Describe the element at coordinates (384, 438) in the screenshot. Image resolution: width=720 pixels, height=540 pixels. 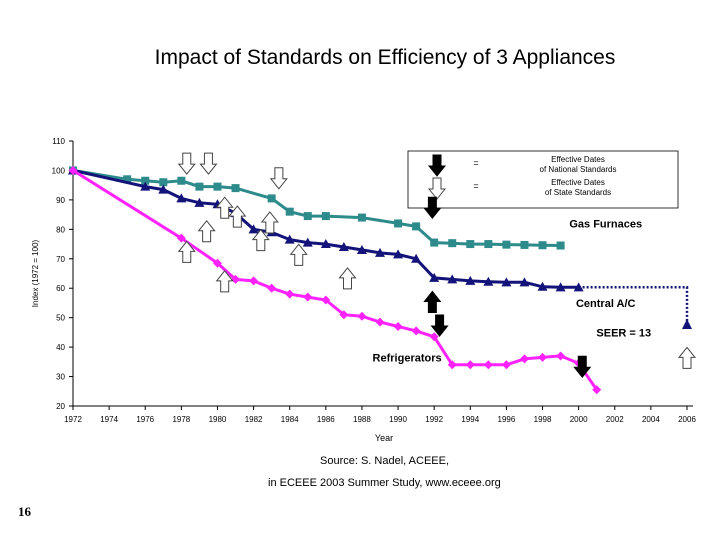
I see `x-axis-label: Year` at that location.